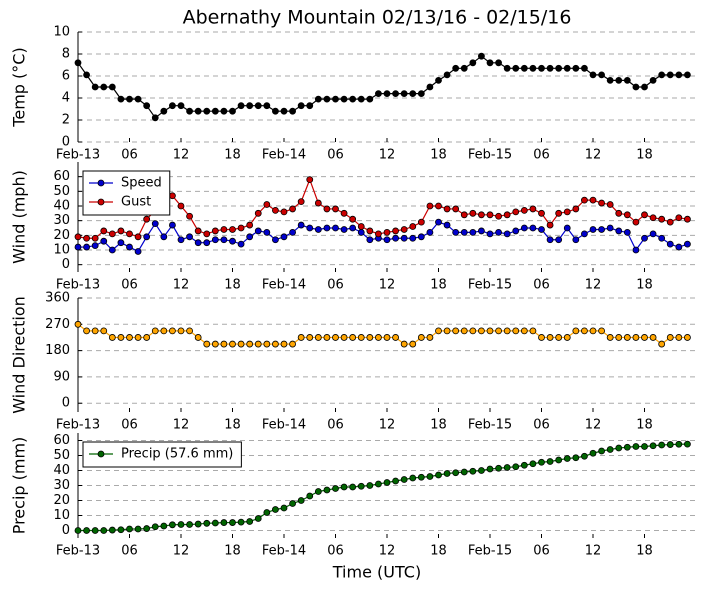 This screenshot has height=593, width=705. I want to click on legend-box, so click(126, 193).